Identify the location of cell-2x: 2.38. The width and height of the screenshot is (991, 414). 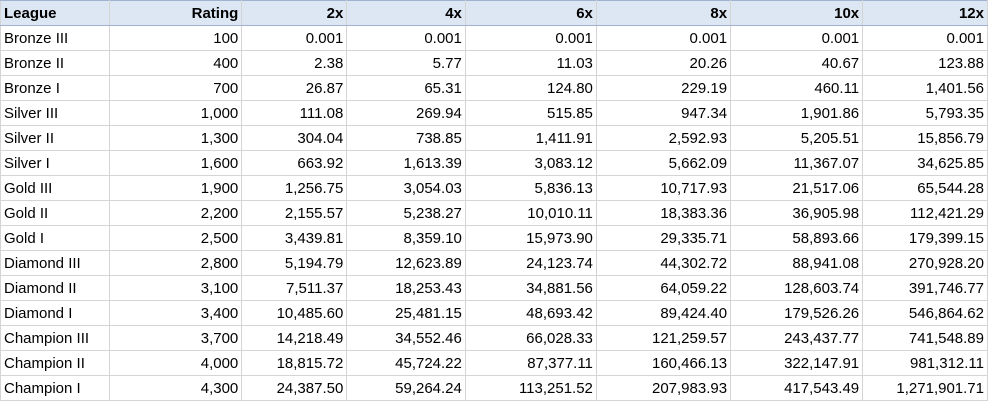
(294, 63).